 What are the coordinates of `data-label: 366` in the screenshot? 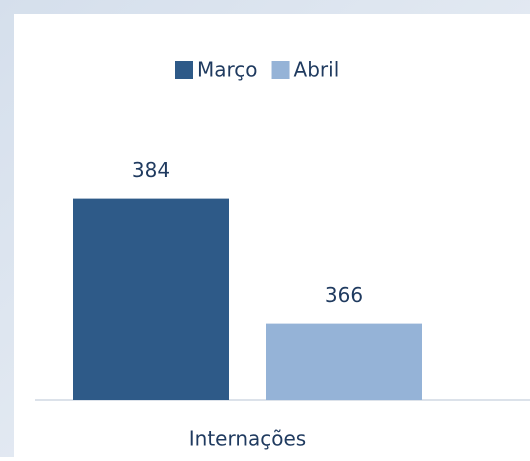 It's located at (344, 295).